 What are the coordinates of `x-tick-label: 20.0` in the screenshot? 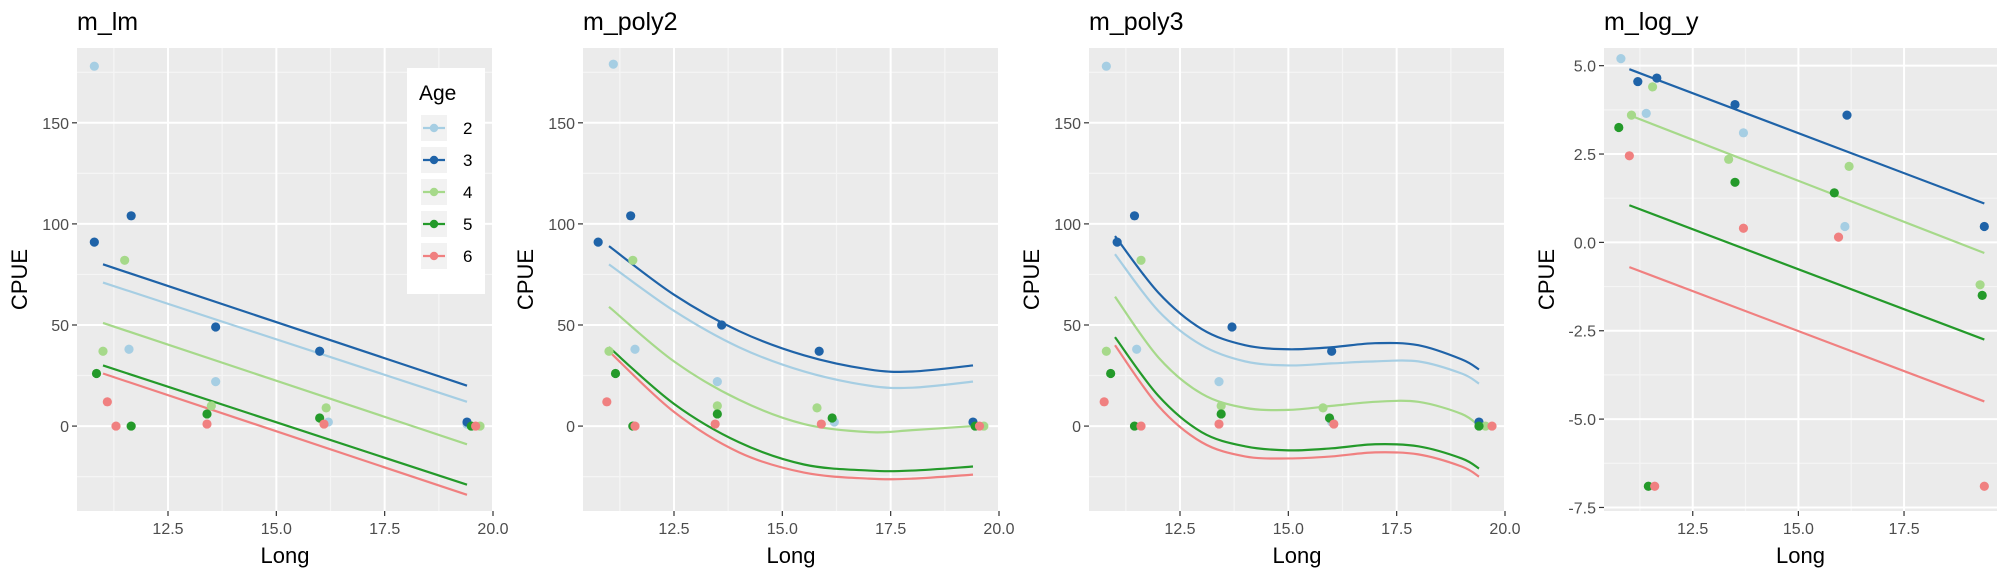 It's located at (1504, 529).